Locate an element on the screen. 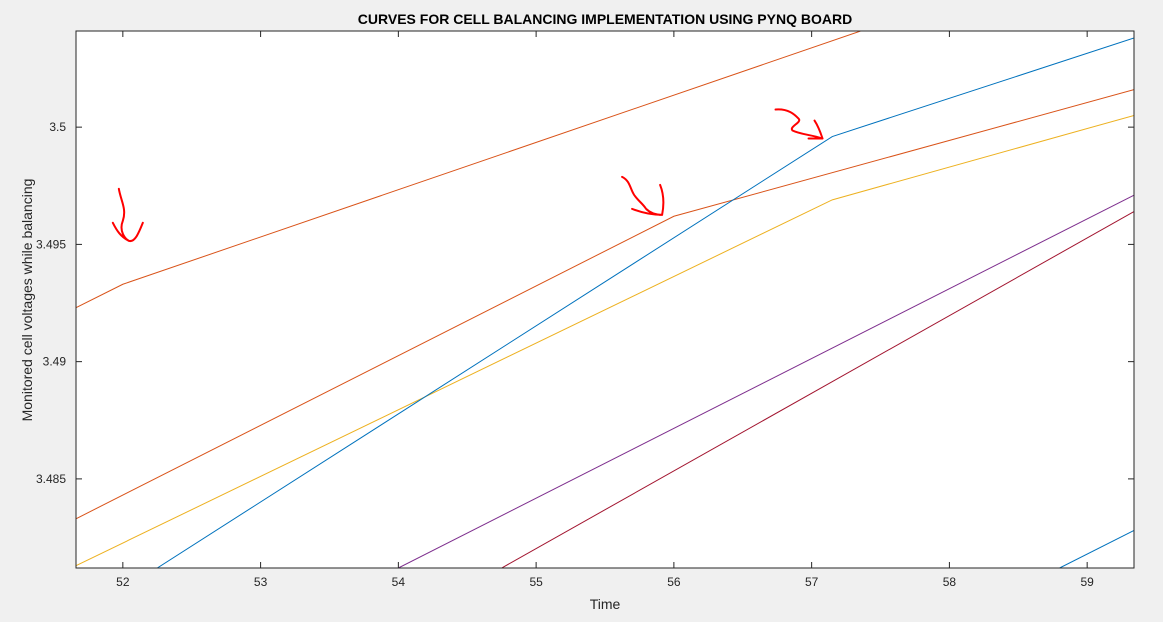 This screenshot has width=1163, height=622. x-axis-label: Time is located at coordinates (605, 604).